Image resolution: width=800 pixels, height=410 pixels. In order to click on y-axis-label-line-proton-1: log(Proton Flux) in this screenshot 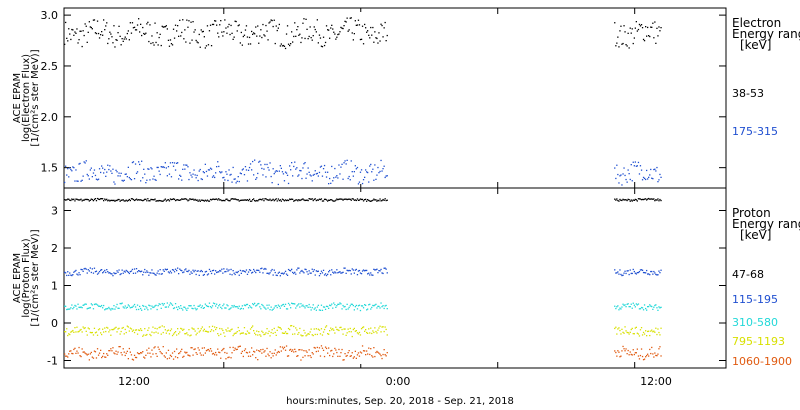, I will do `click(26, 277)`.